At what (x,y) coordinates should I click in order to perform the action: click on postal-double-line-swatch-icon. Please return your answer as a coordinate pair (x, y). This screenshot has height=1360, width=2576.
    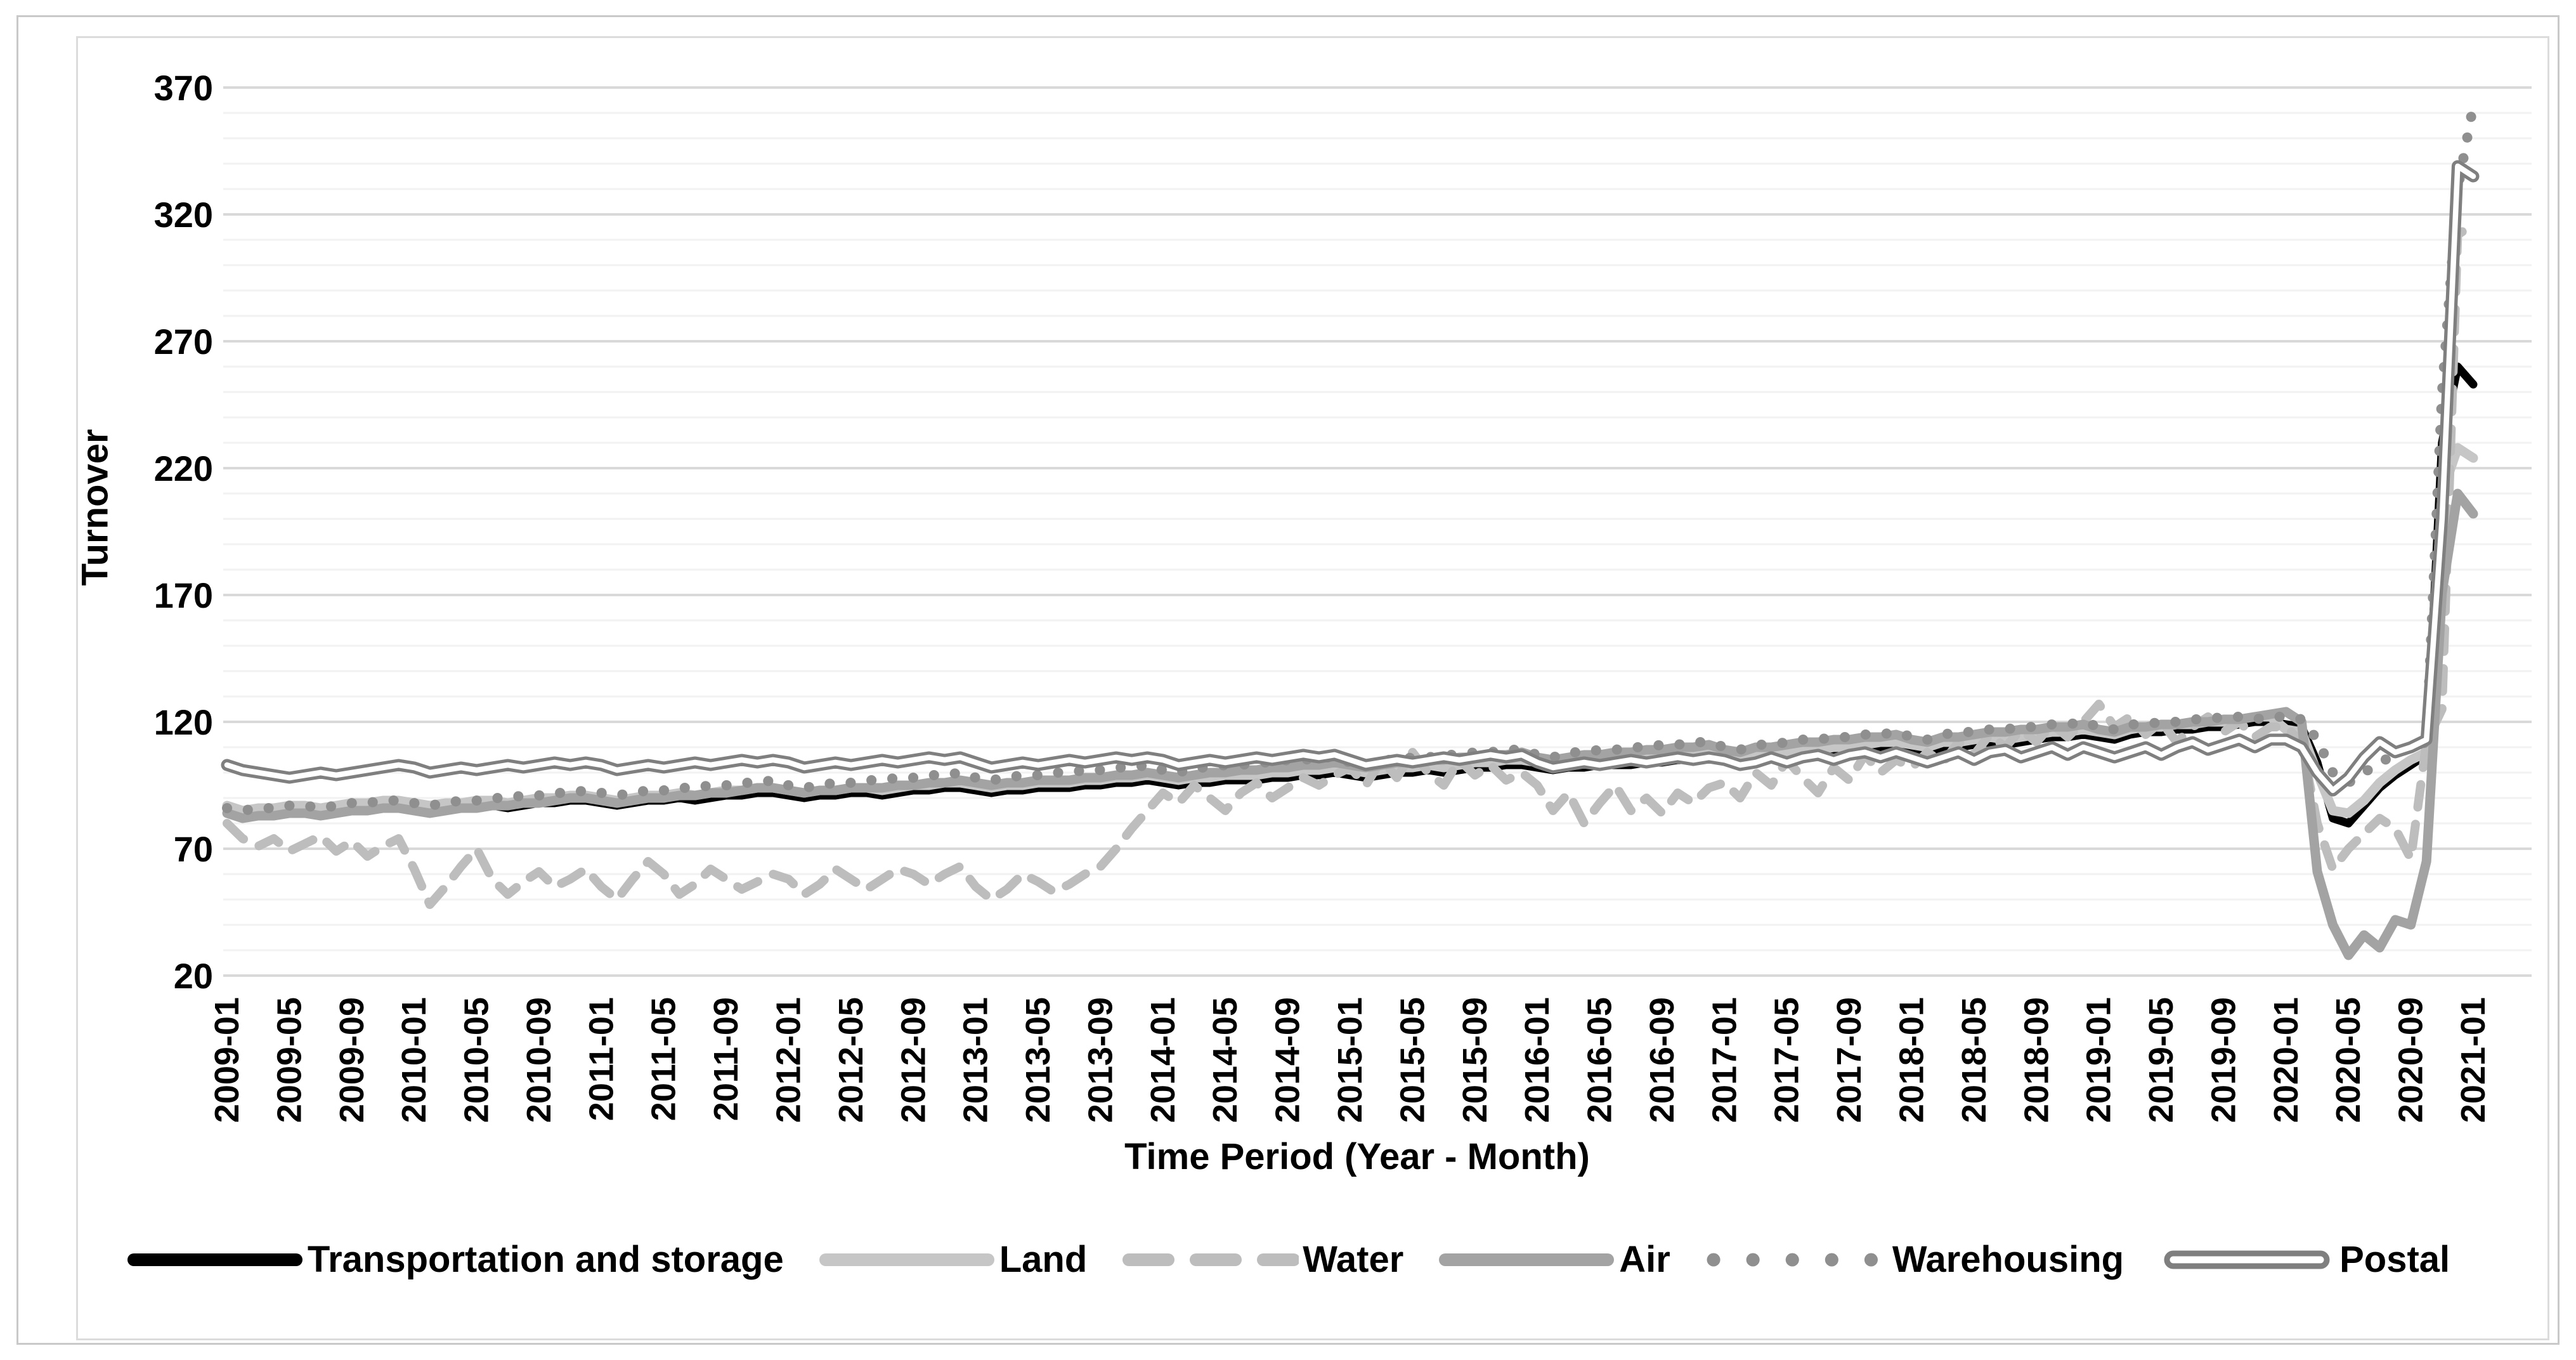
    Looking at the image, I should click on (2247, 1259).